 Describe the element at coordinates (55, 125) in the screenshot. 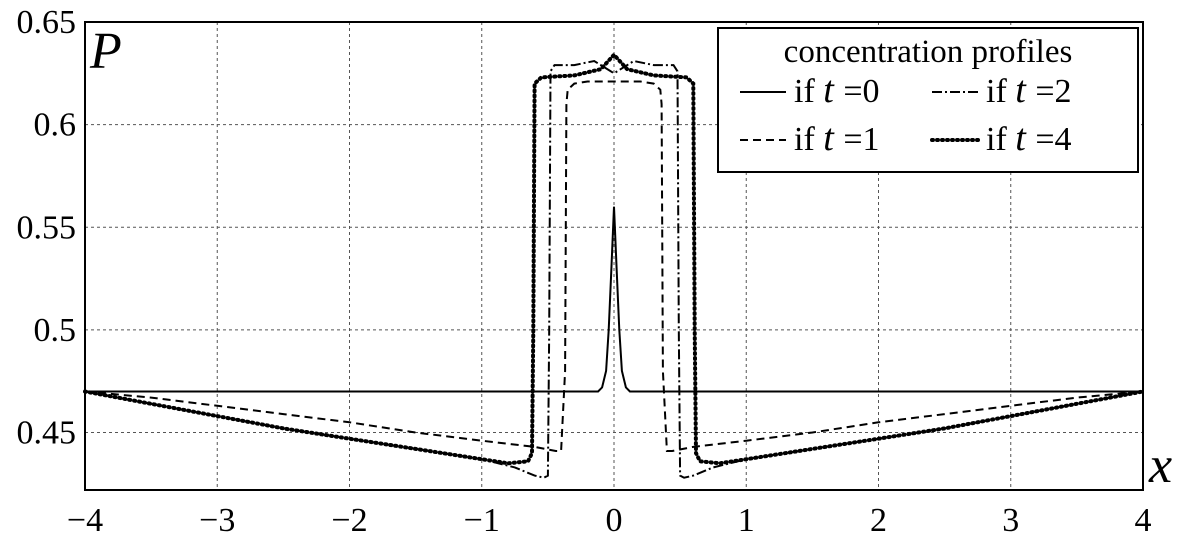

I see `y-tick-label: 0.6` at that location.